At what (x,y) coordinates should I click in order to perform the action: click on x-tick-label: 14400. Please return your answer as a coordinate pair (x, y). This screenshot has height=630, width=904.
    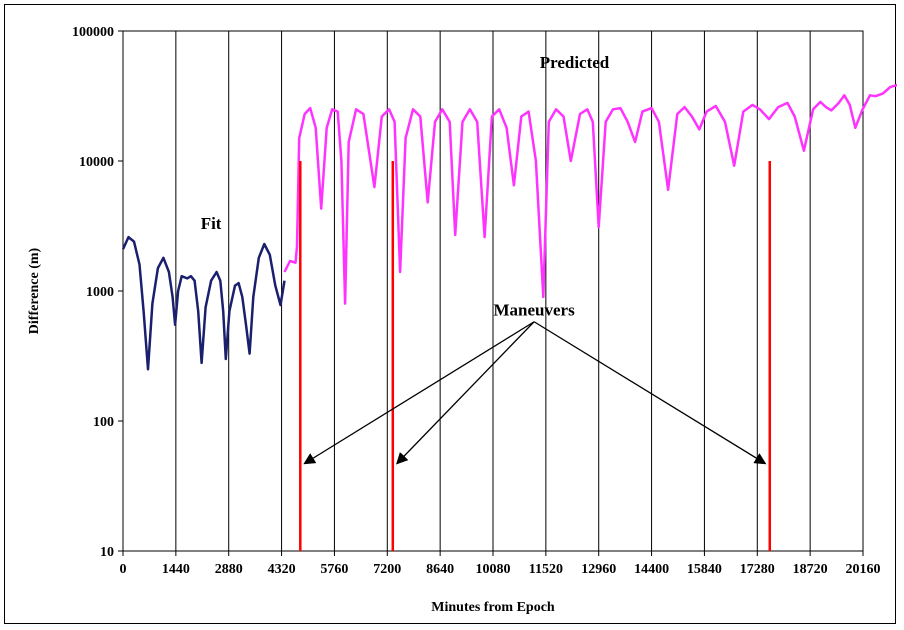
    Looking at the image, I should click on (651, 569).